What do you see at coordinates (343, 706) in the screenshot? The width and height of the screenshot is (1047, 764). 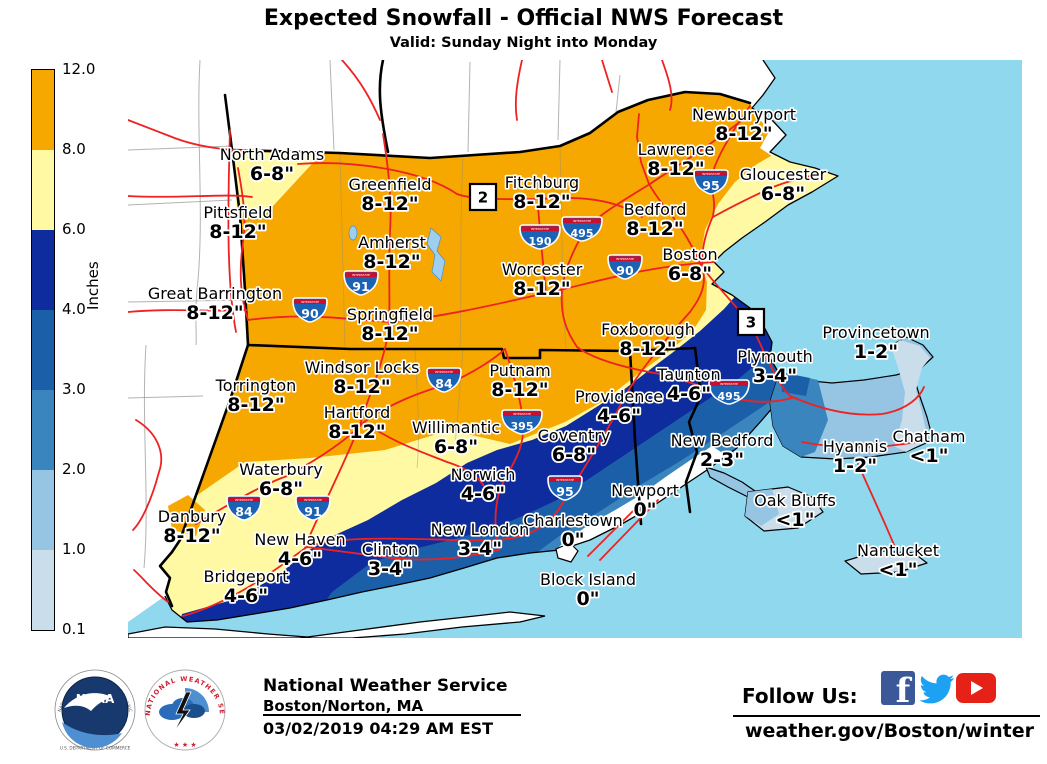 I see `footer-office: Boston/Norton, MA` at bounding box center [343, 706].